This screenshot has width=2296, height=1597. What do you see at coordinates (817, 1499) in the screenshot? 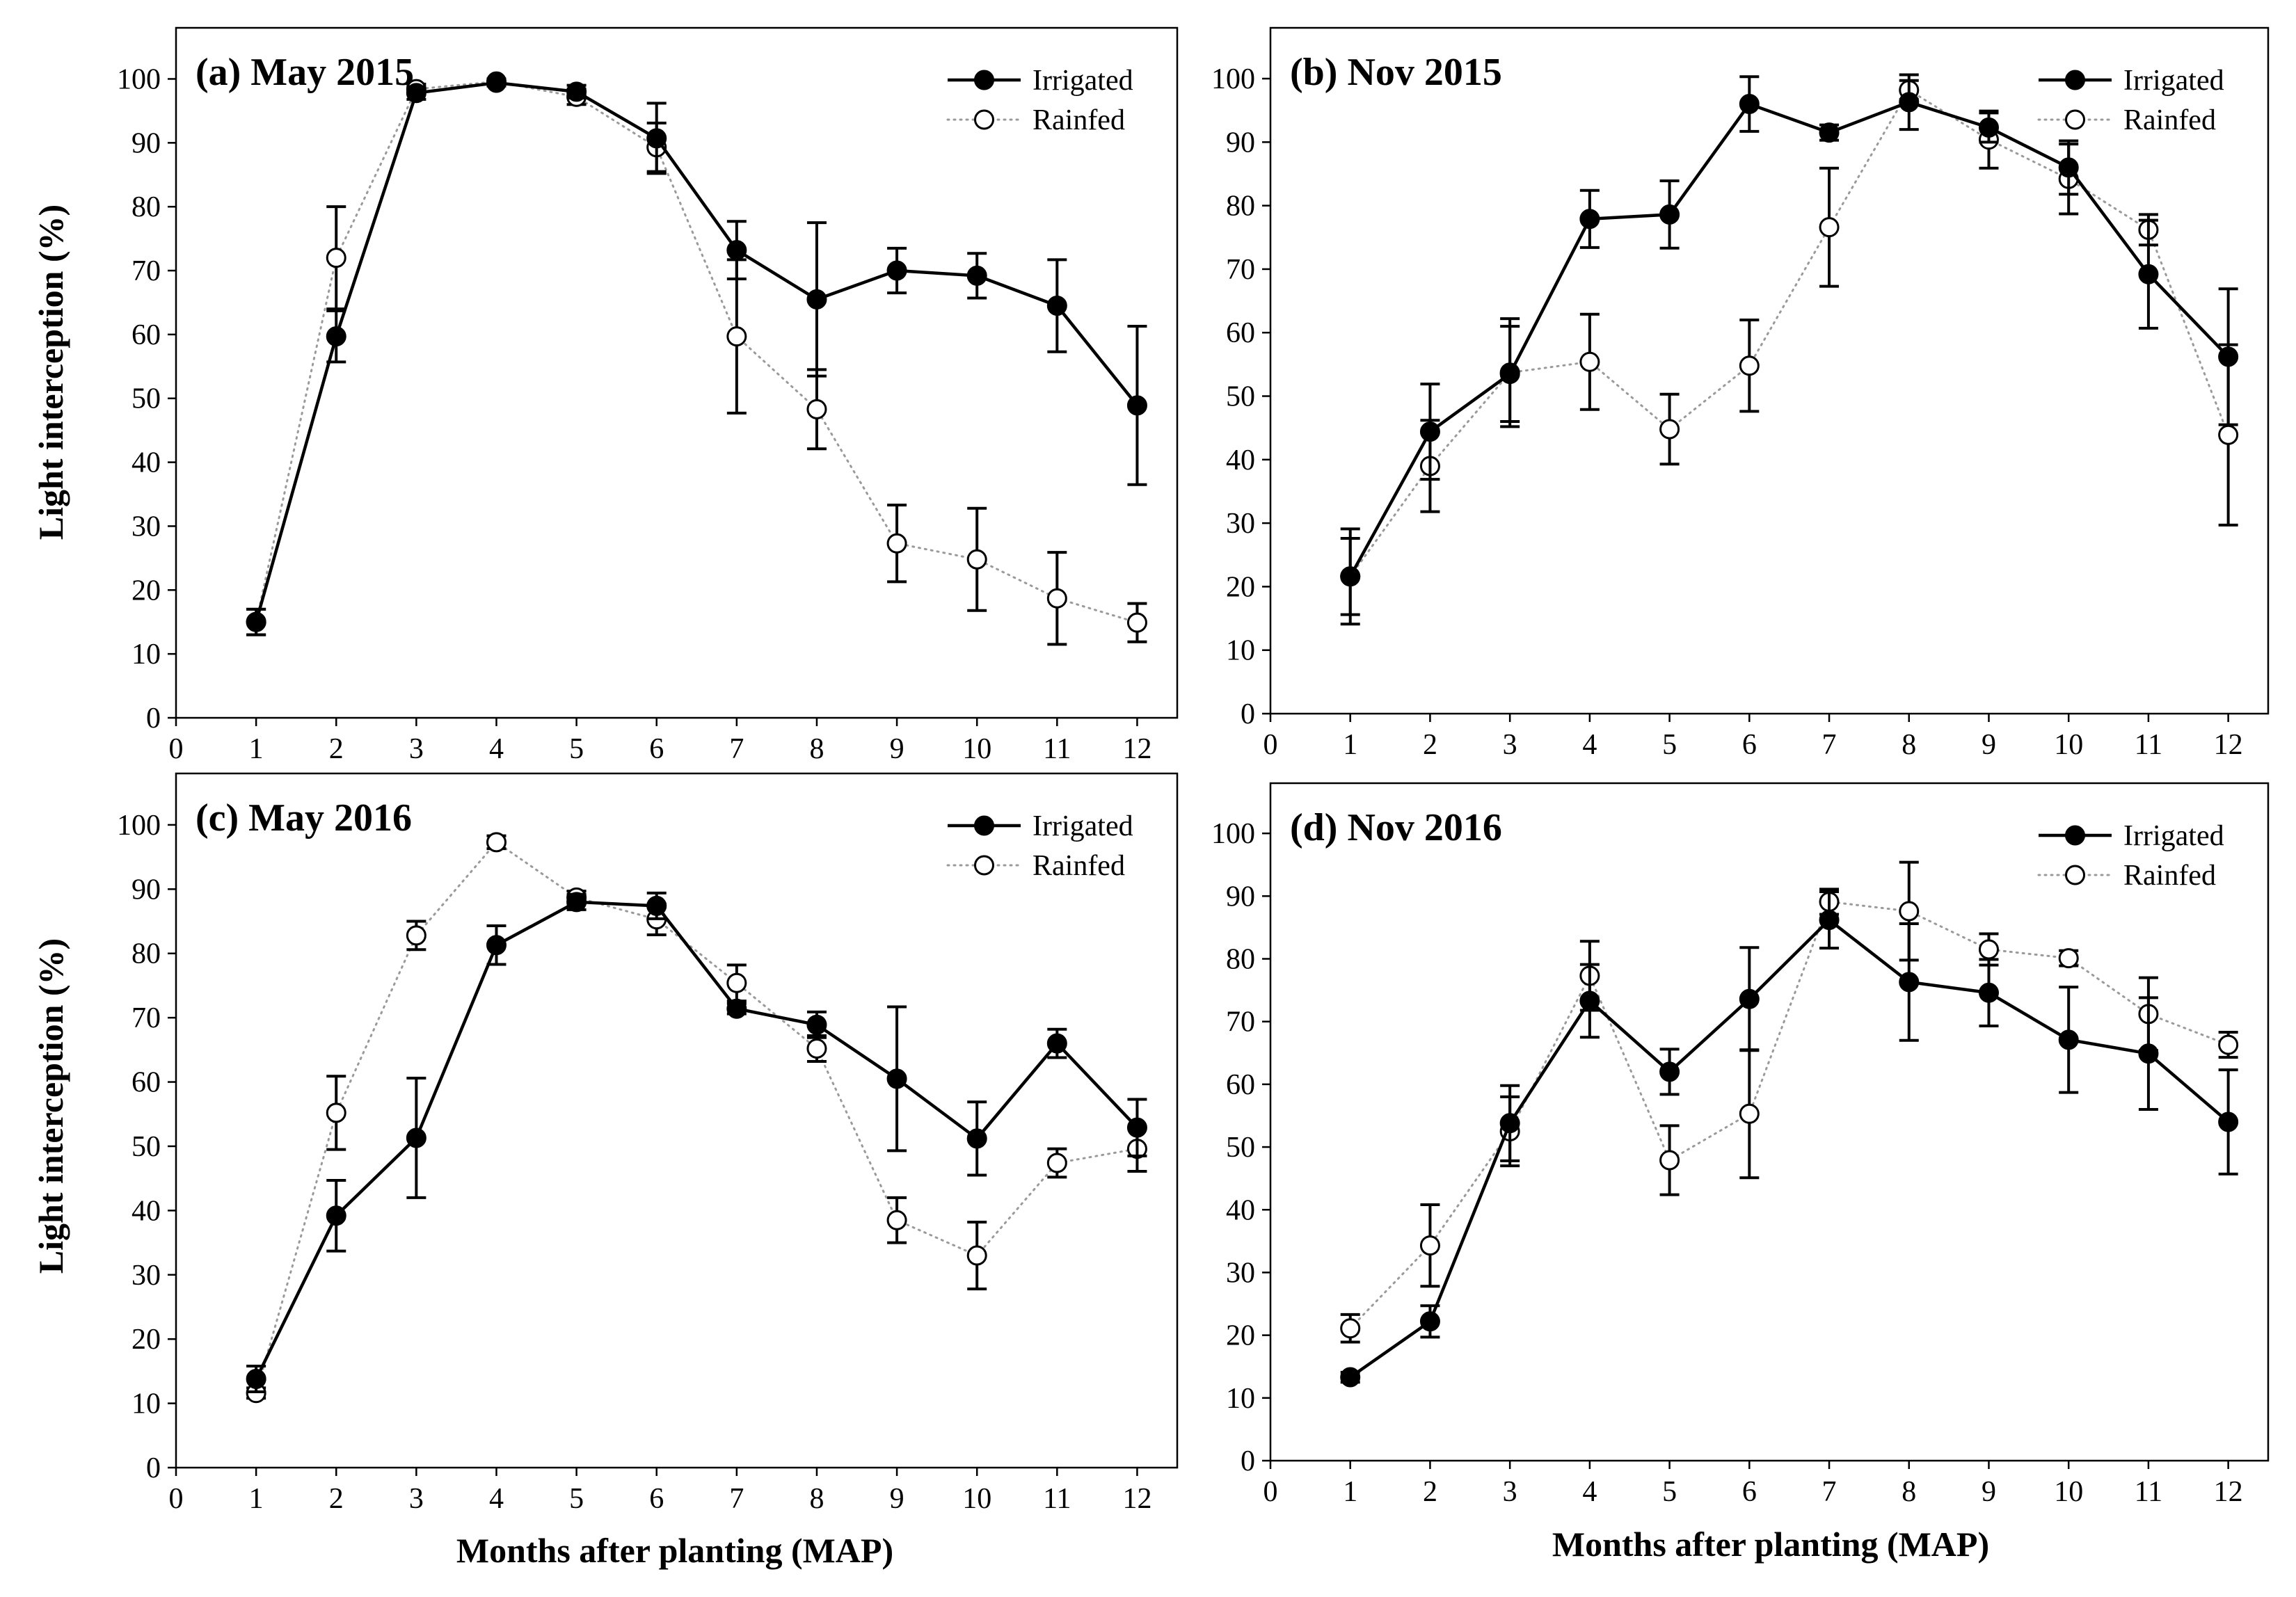
I see `x-tick-label: 8` at bounding box center [817, 1499].